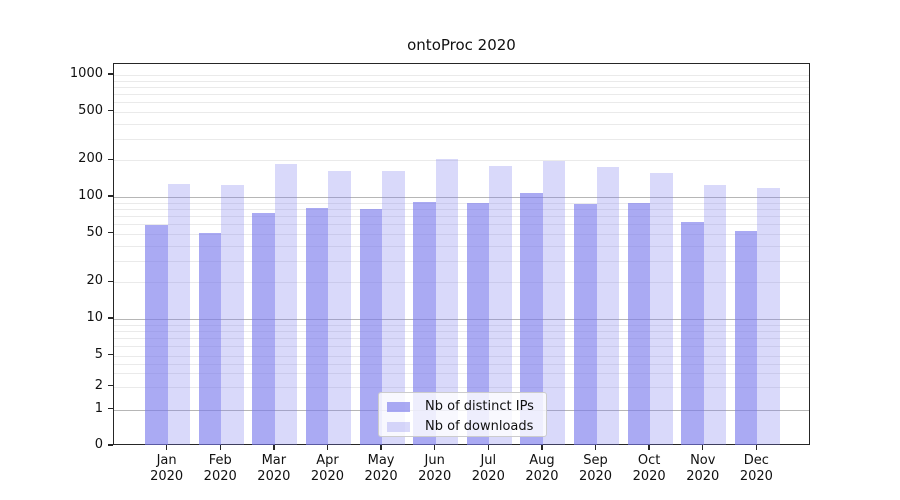  What do you see at coordinates (703, 468) in the screenshot?
I see `x-axis-tick-label: Nov 2020` at bounding box center [703, 468].